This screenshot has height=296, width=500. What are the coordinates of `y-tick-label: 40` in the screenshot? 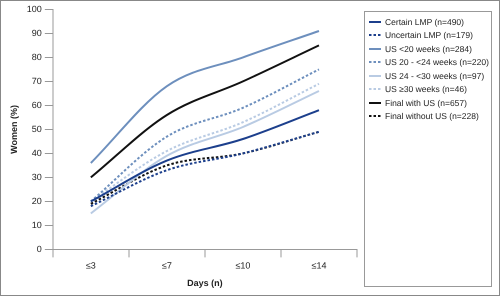 It's located at (37, 153).